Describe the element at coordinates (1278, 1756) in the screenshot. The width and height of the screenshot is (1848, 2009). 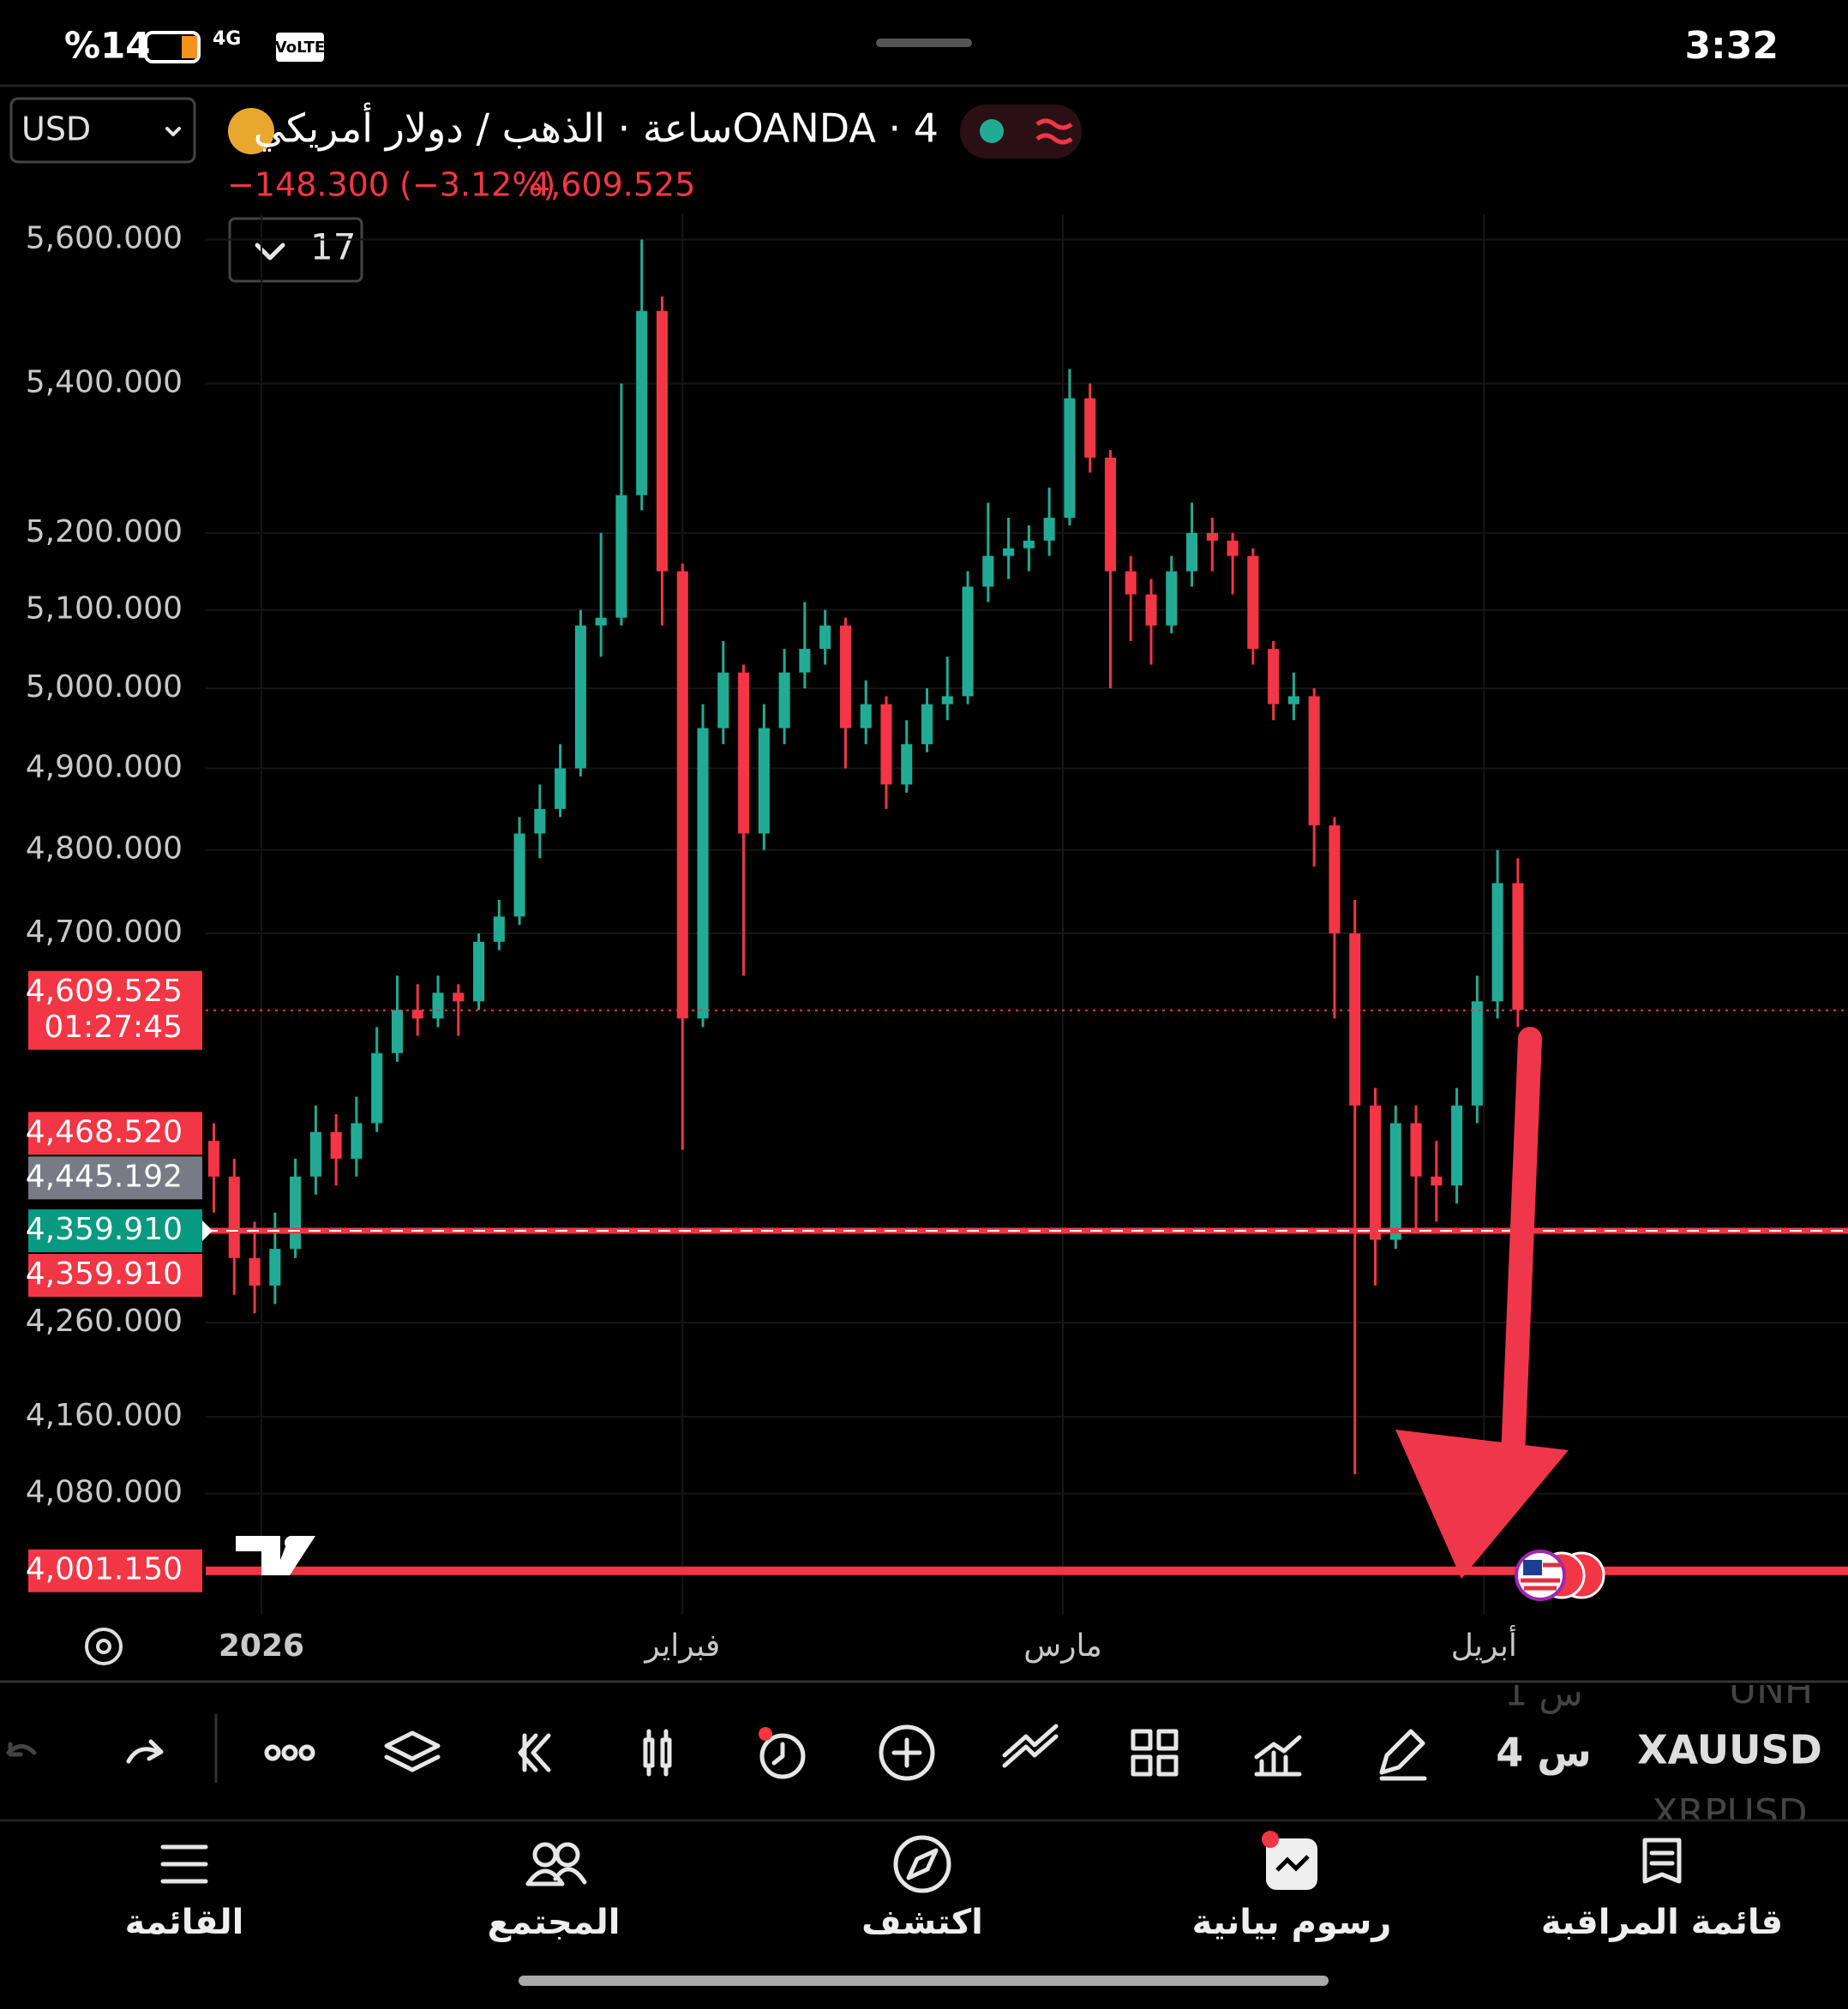
I see `indicators` at that location.